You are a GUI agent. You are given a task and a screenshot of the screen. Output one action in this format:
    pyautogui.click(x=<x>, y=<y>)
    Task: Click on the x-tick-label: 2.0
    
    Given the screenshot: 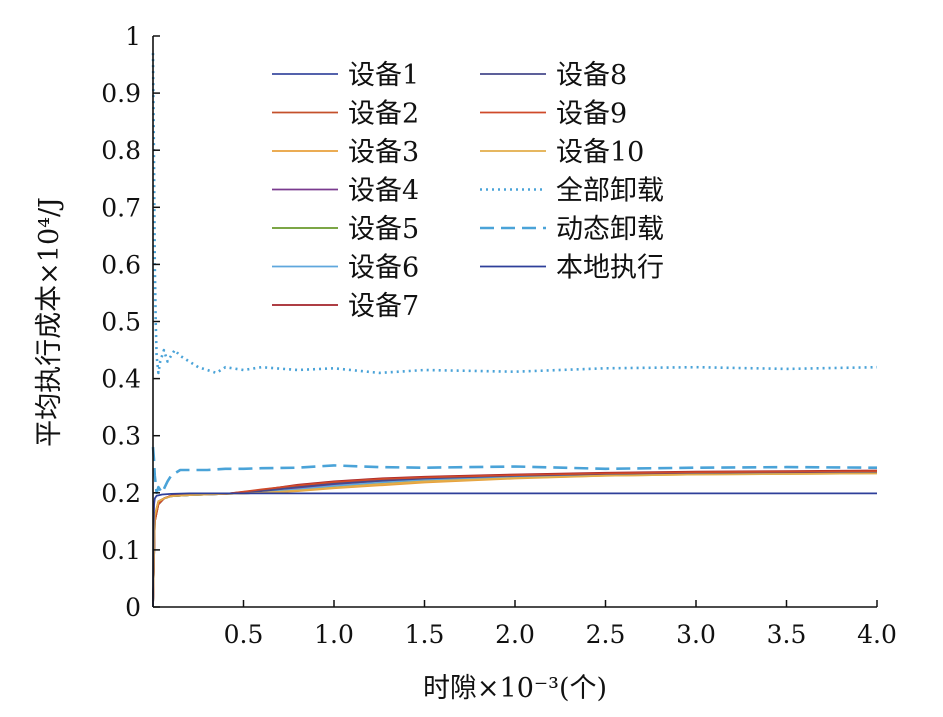 What is the action you would take?
    pyautogui.click(x=515, y=634)
    